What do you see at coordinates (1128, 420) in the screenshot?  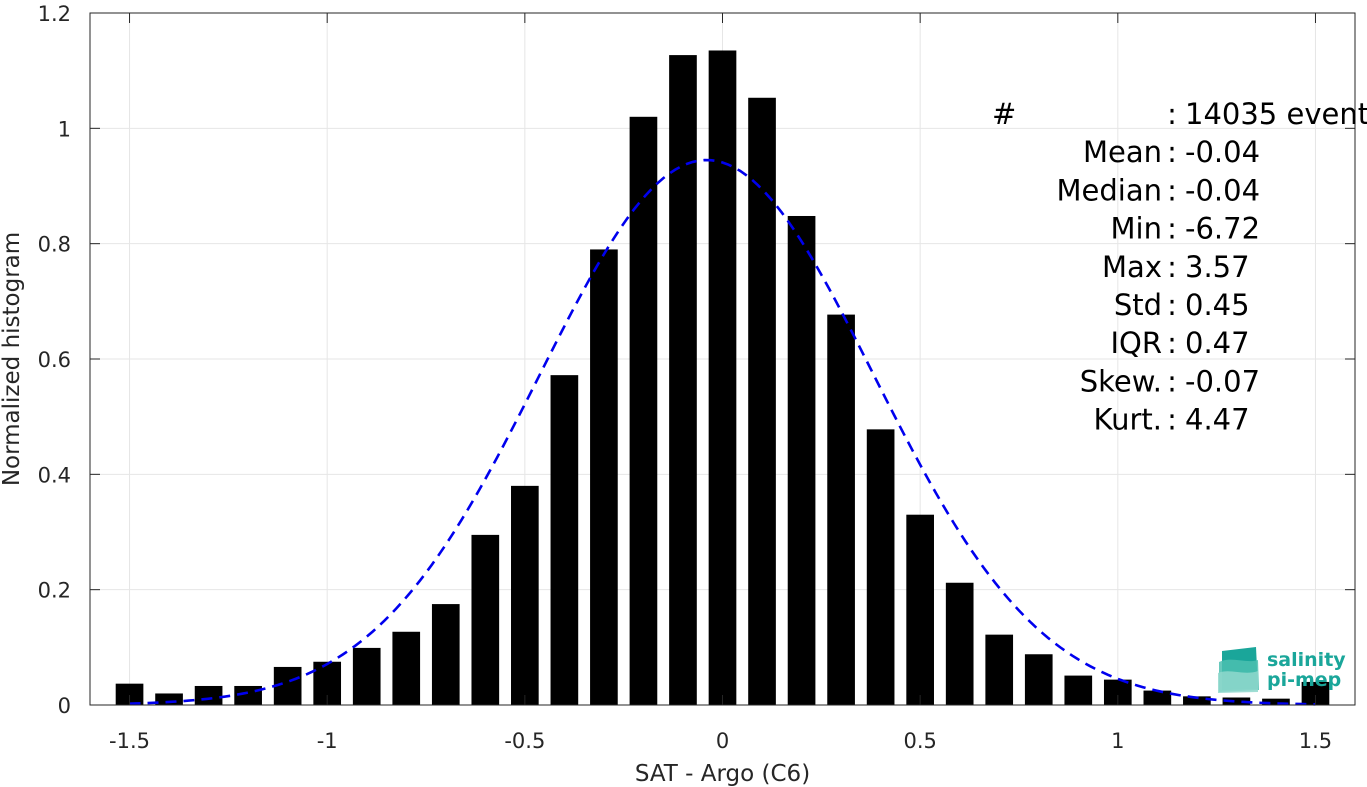 I see `stat-label: Kurt.` at bounding box center [1128, 420].